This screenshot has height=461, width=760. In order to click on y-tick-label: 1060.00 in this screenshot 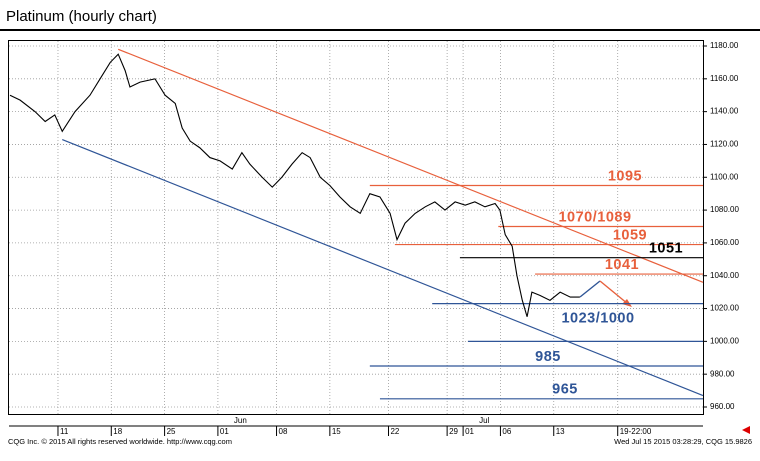, I will do `click(724, 242)`.